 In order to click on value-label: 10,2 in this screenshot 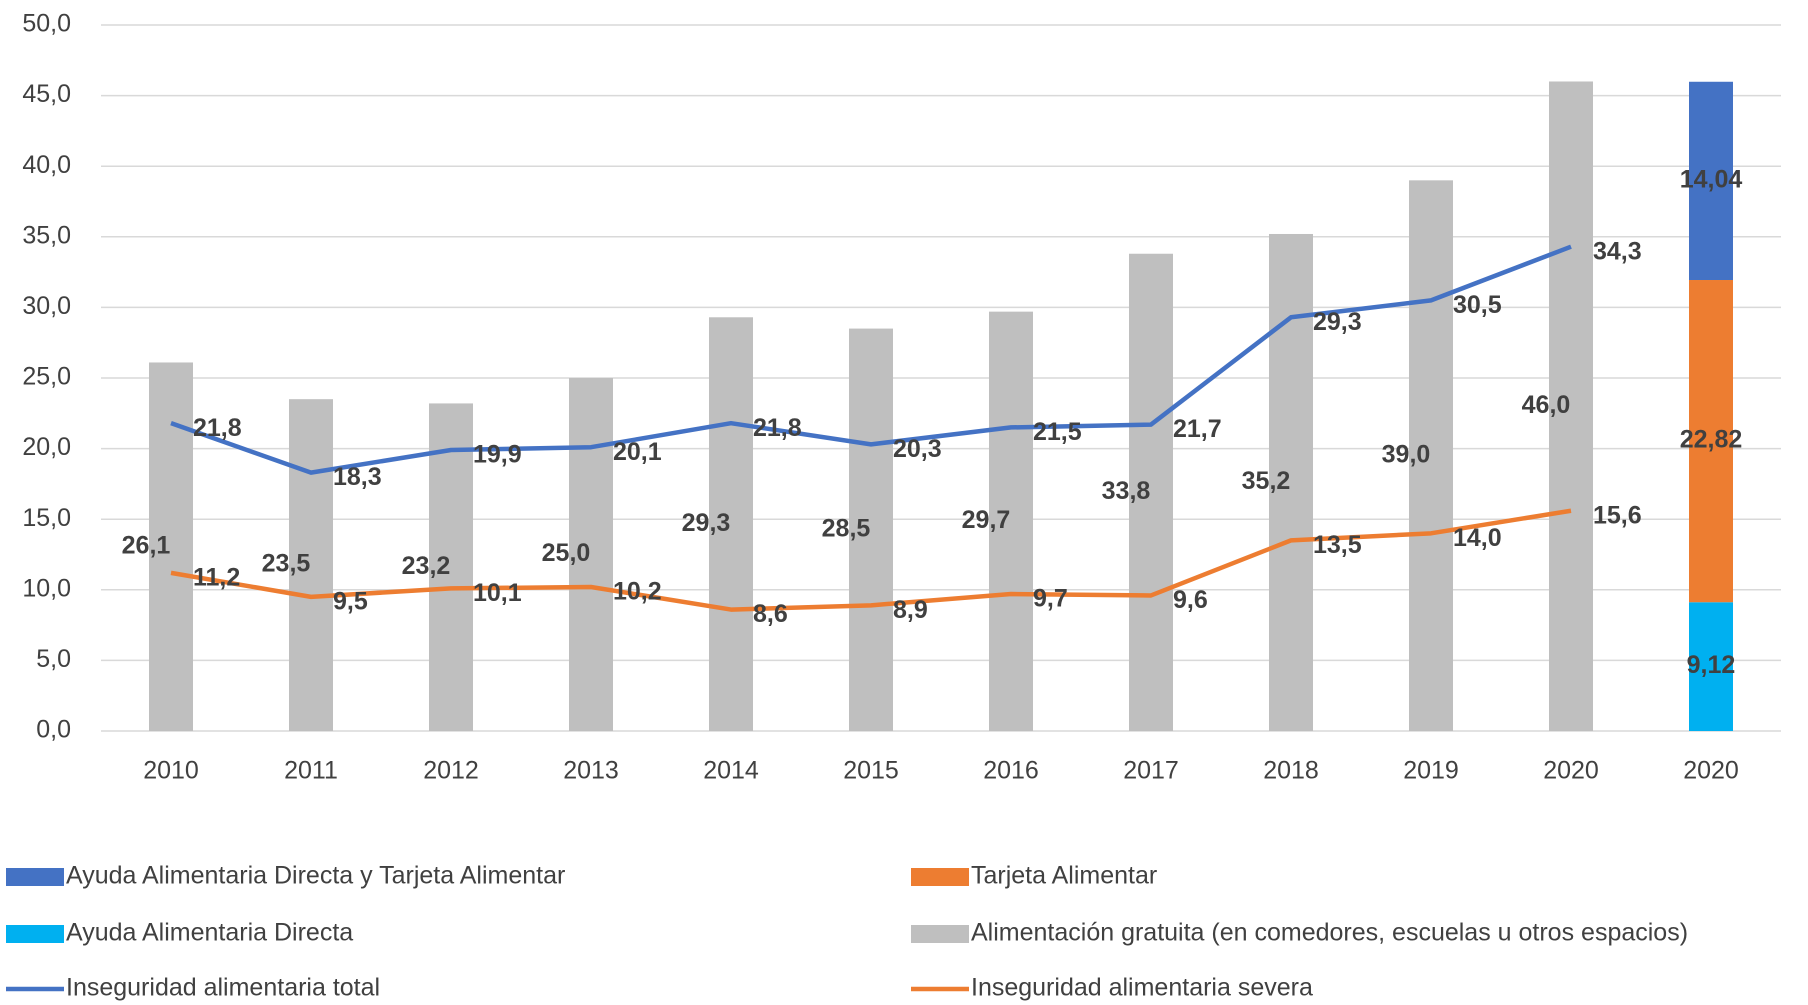, I will do `click(637, 592)`.